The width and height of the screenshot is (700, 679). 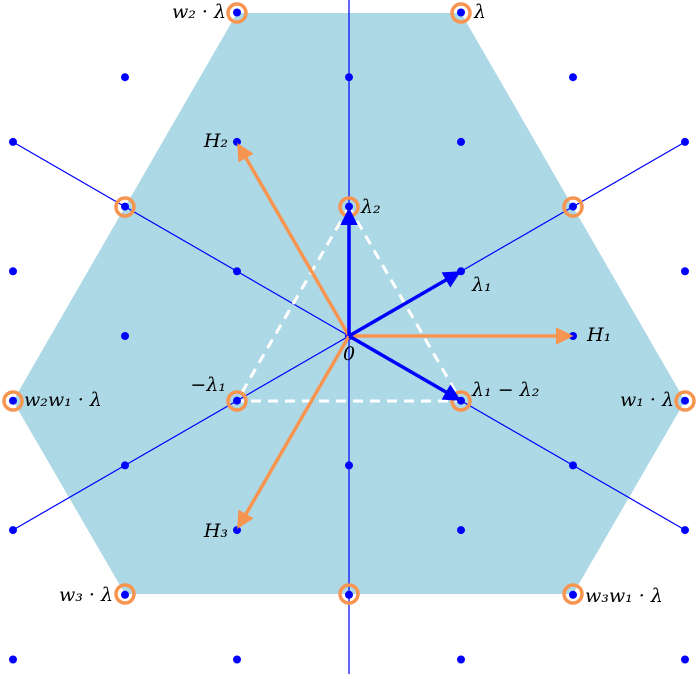 I want to click on label: w₂w₁ · λ, so click(x=63, y=400).